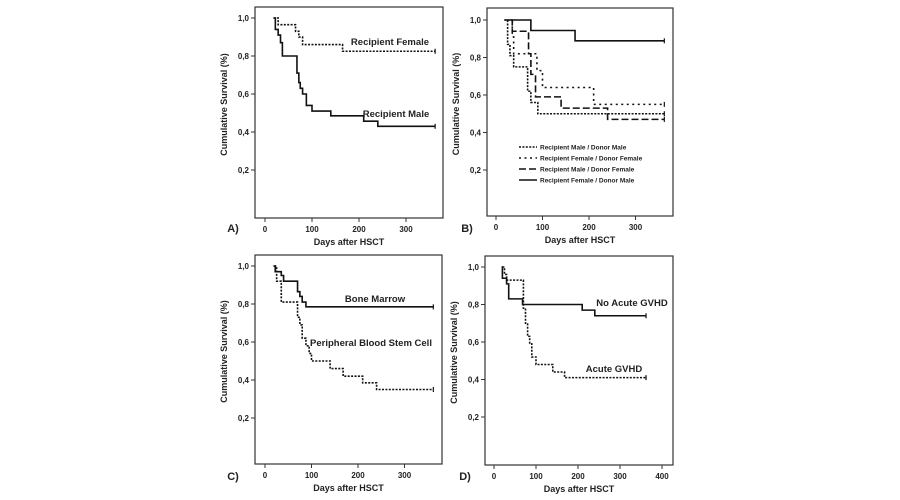 Image resolution: width=900 pixels, height=500 pixels. I want to click on curve-annotation: Recipient Female, so click(390, 42).